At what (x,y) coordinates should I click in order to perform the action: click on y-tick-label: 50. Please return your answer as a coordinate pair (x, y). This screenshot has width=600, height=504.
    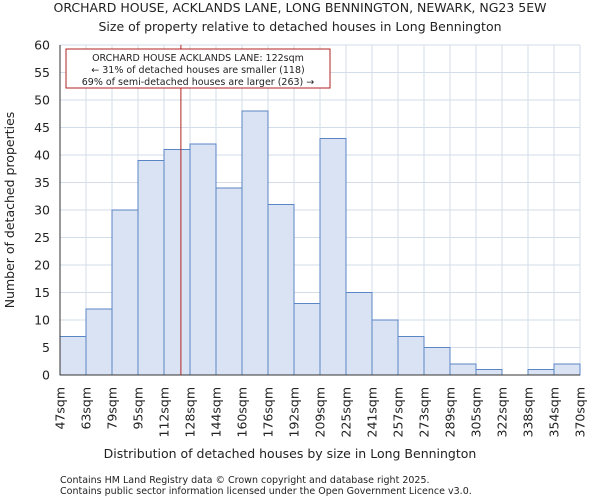
    Looking at the image, I should click on (42, 100).